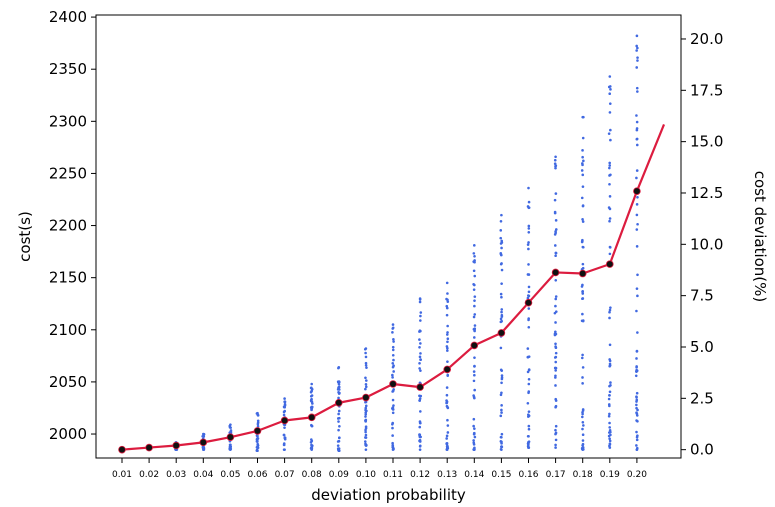 This screenshot has height=507, width=775. Describe the element at coordinates (68, 226) in the screenshot. I see `y-tick-label: 2200` at that location.